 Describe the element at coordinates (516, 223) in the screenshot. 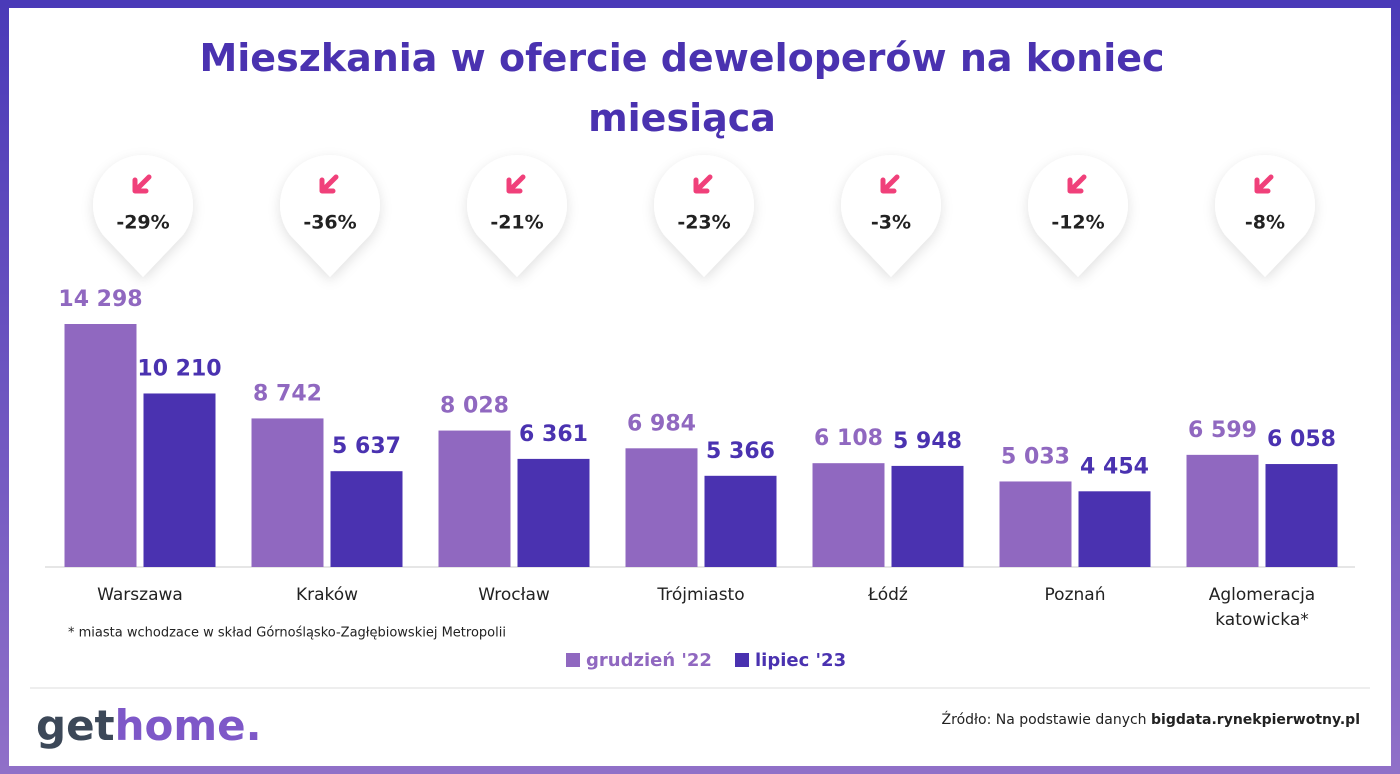

I see `change-label: -21%` at that location.